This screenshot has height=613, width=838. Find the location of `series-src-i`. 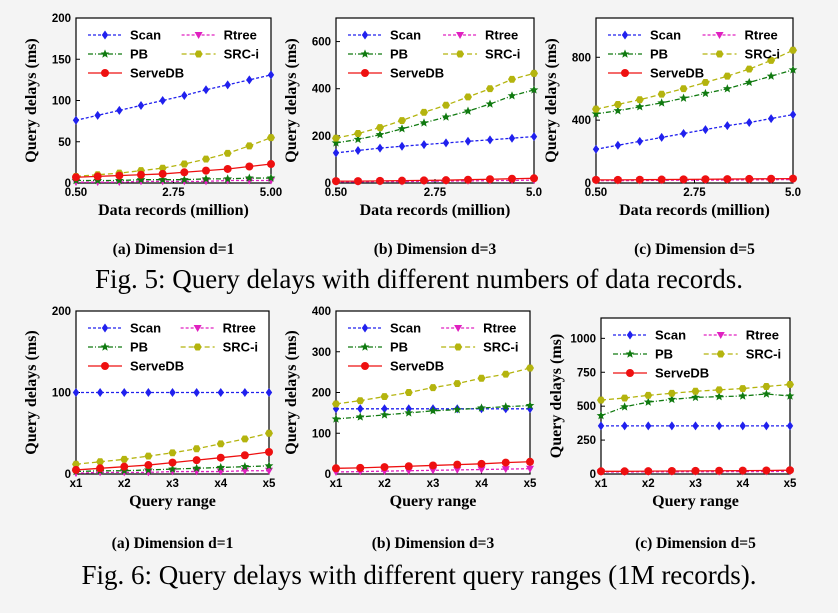

series-src-i is located at coordinates (172, 448).